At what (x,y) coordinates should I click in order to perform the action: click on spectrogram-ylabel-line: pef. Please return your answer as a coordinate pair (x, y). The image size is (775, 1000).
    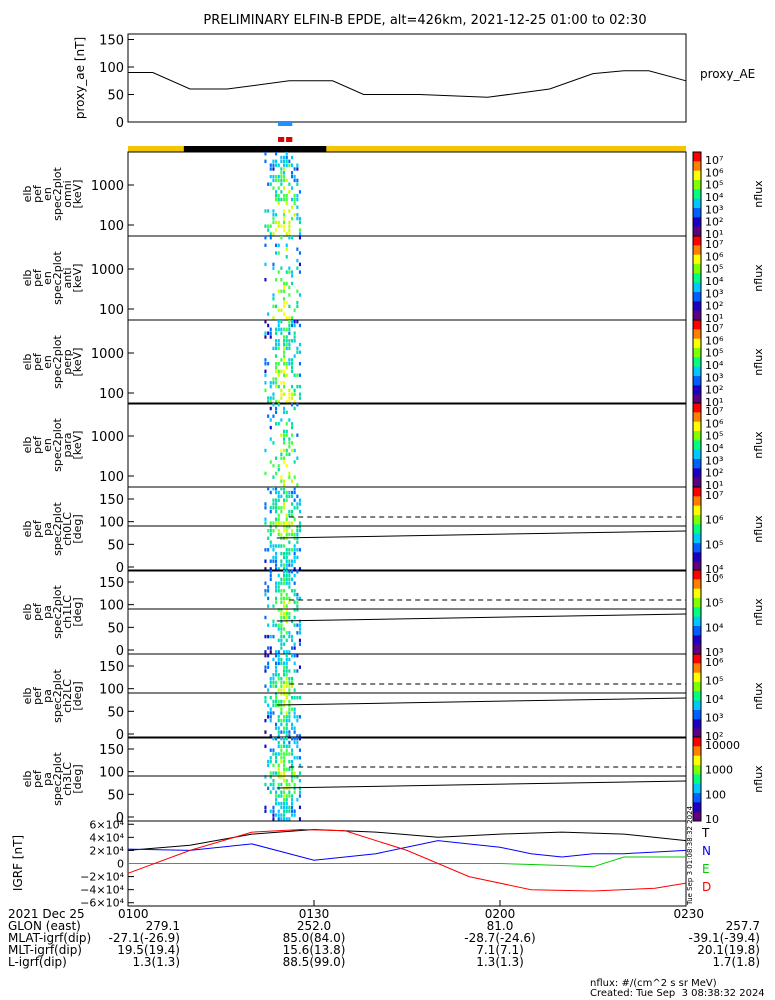
    Looking at the image, I should click on (37, 361).